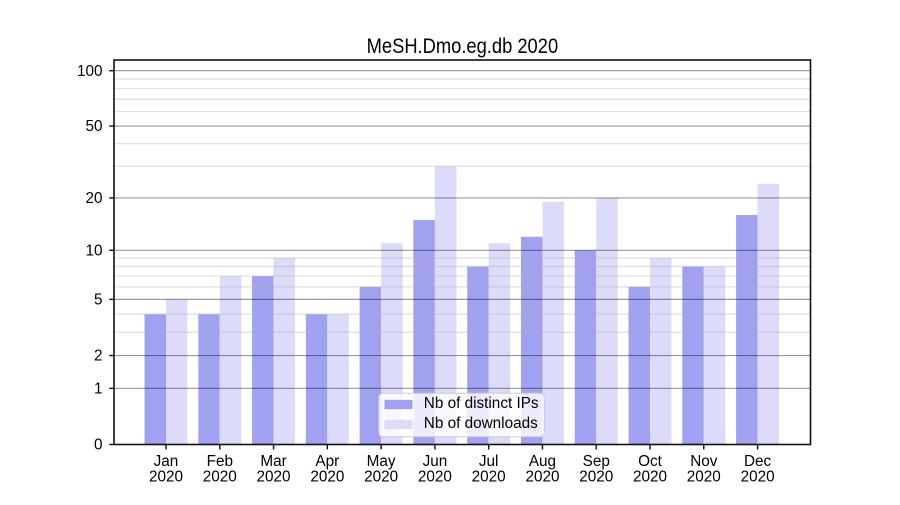  I want to click on svg-text: Nb of distinct IPs, so click(481, 403).